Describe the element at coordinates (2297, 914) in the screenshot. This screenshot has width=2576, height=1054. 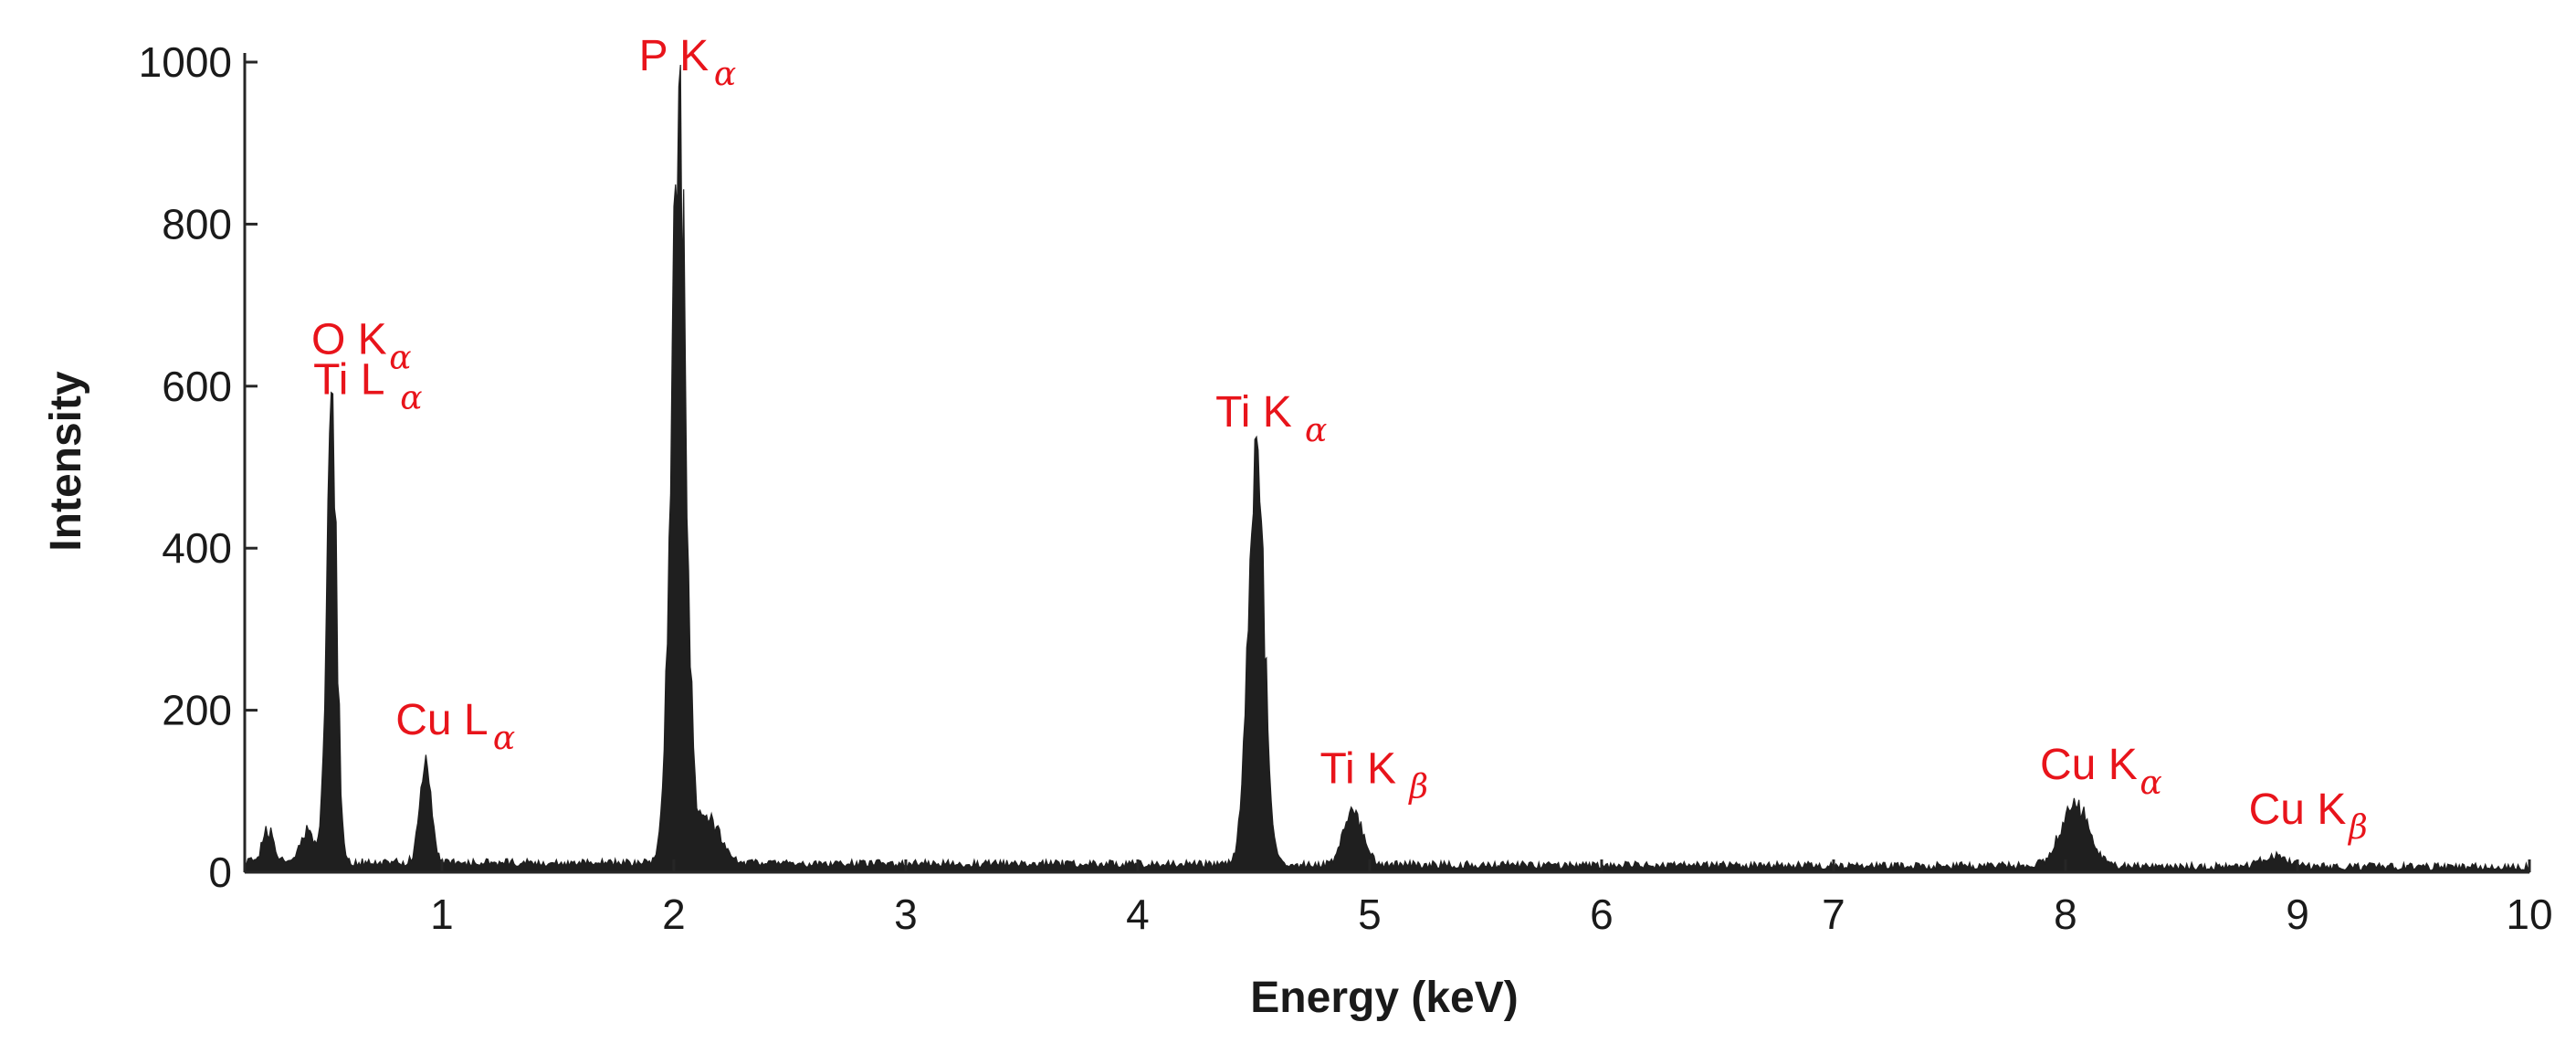
I see `x-tick-label: 9` at that location.